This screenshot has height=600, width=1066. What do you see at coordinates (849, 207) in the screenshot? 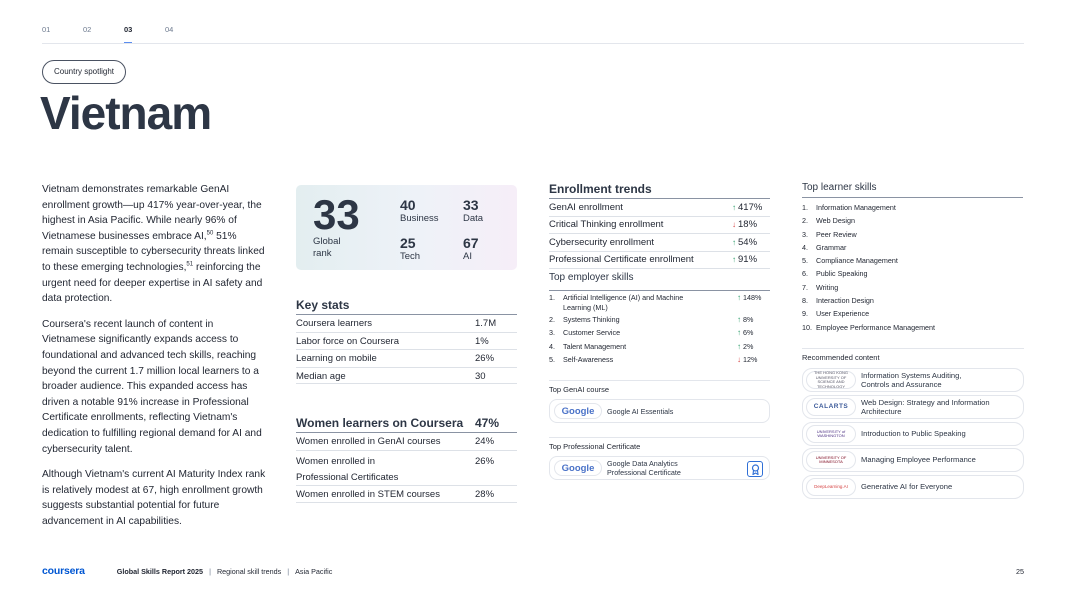
I see `list-item: 1. Information Management` at bounding box center [849, 207].